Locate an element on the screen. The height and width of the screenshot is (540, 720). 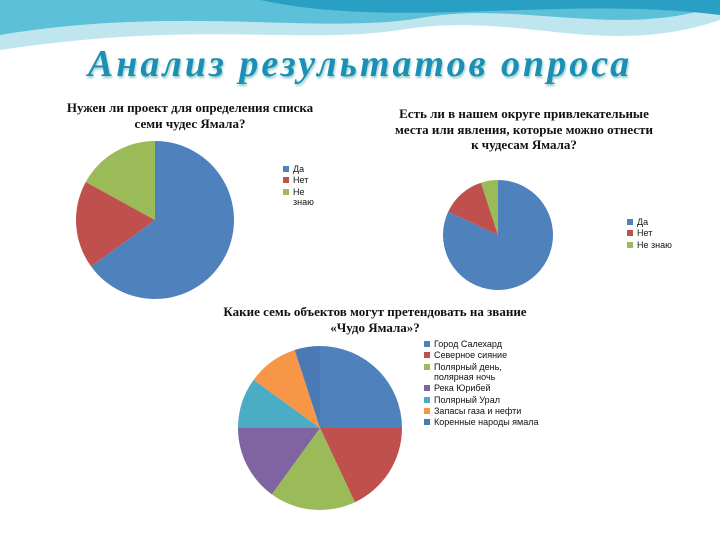
legend-entry: Город Салехард is located at coordinates (481, 344).